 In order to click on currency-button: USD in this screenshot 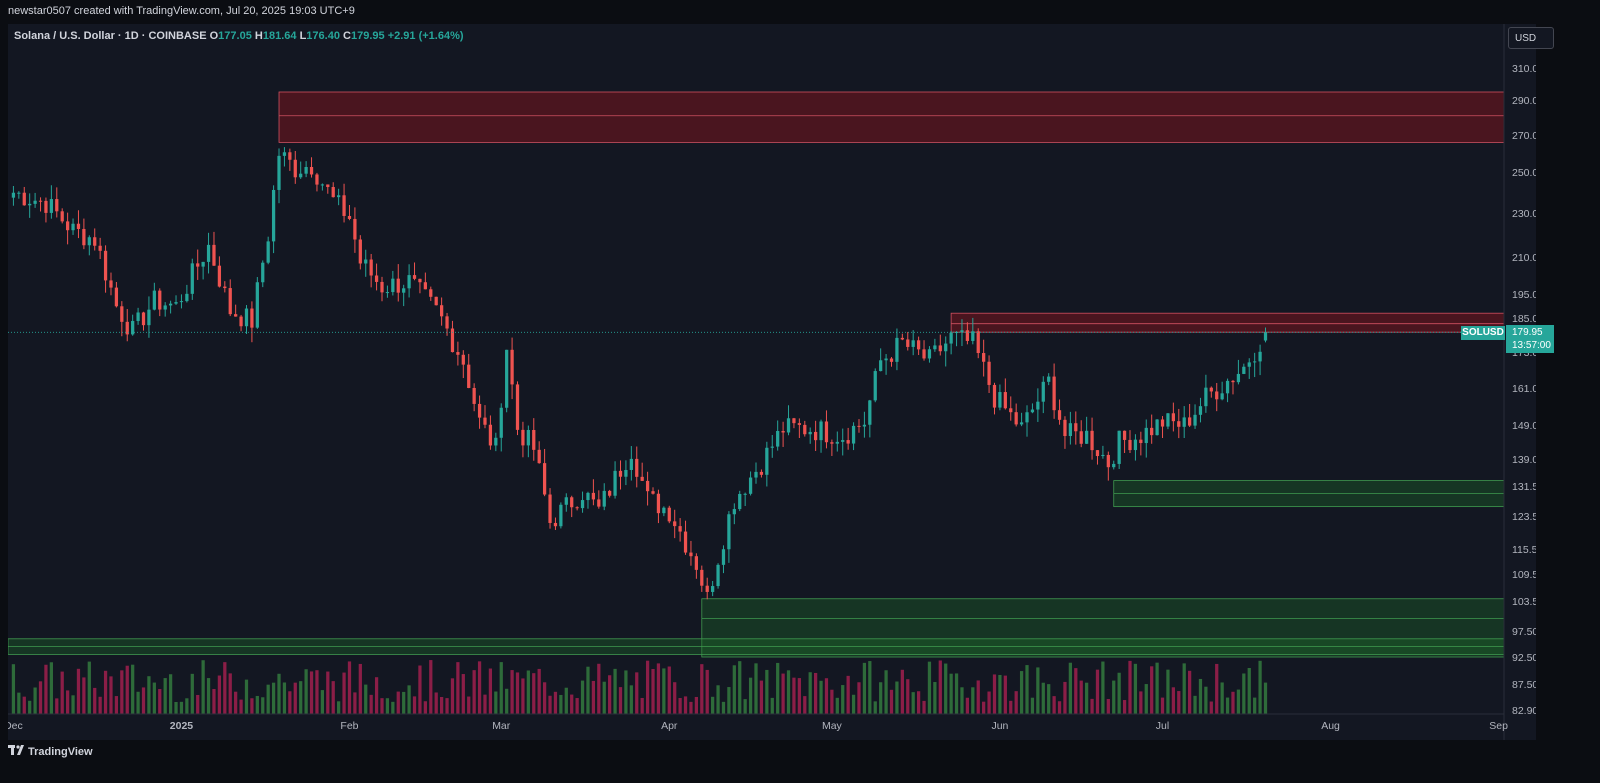, I will do `click(1531, 38)`.